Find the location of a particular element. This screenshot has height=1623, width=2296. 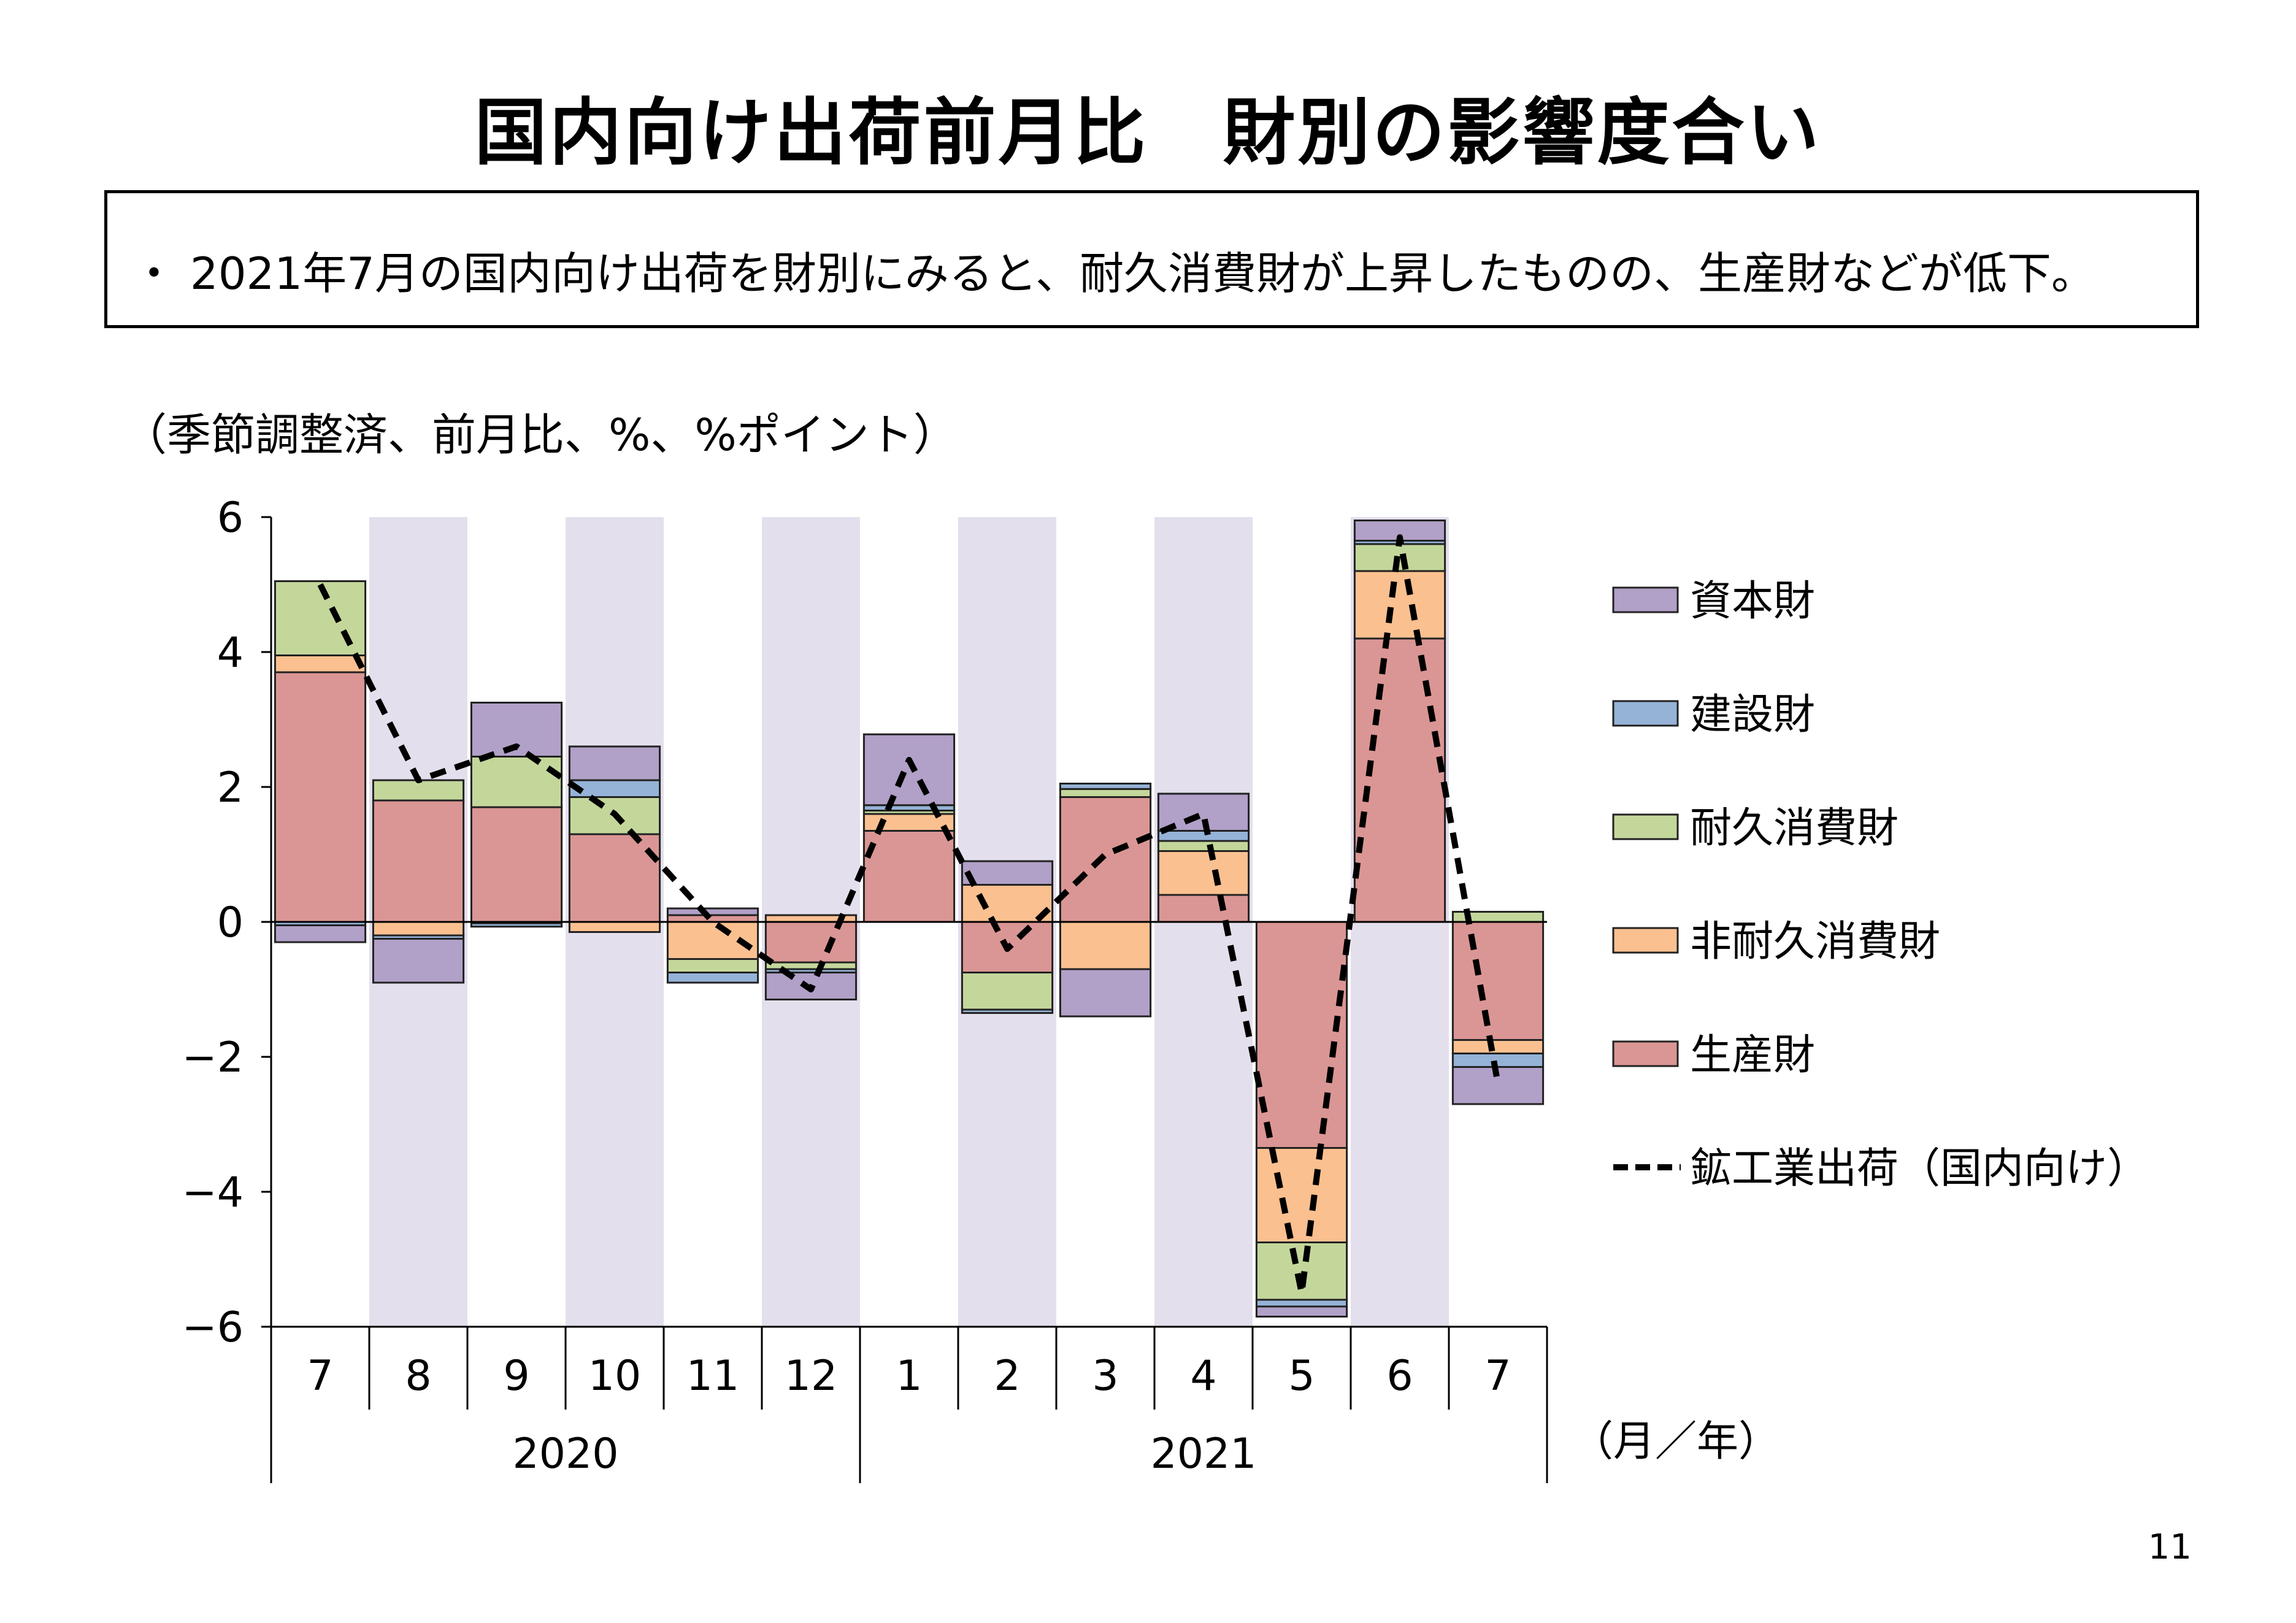

page-title: 国内向け出荷前月比 財別の影響度合い is located at coordinates (1148, 132).